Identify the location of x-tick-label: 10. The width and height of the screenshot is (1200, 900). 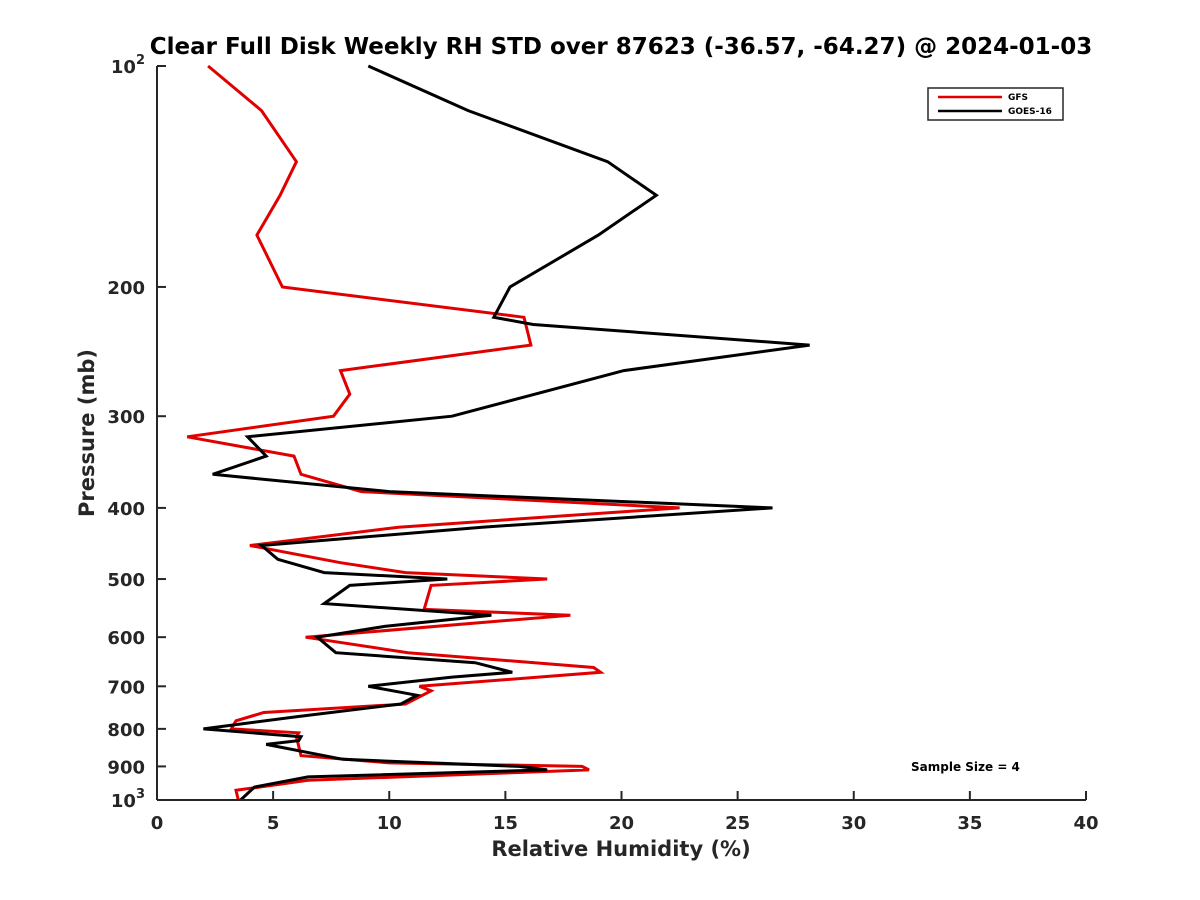
(389, 823).